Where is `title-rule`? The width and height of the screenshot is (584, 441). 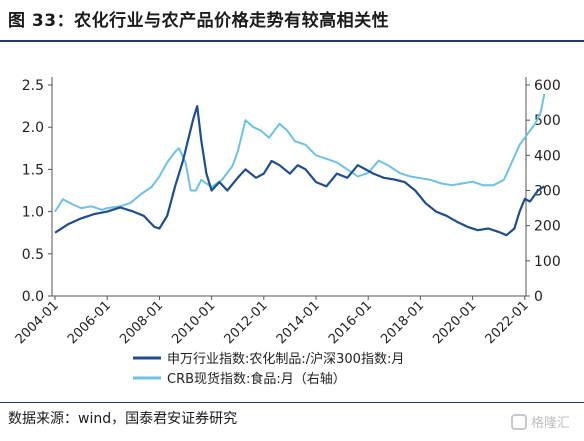 title-rule is located at coordinates (292, 41).